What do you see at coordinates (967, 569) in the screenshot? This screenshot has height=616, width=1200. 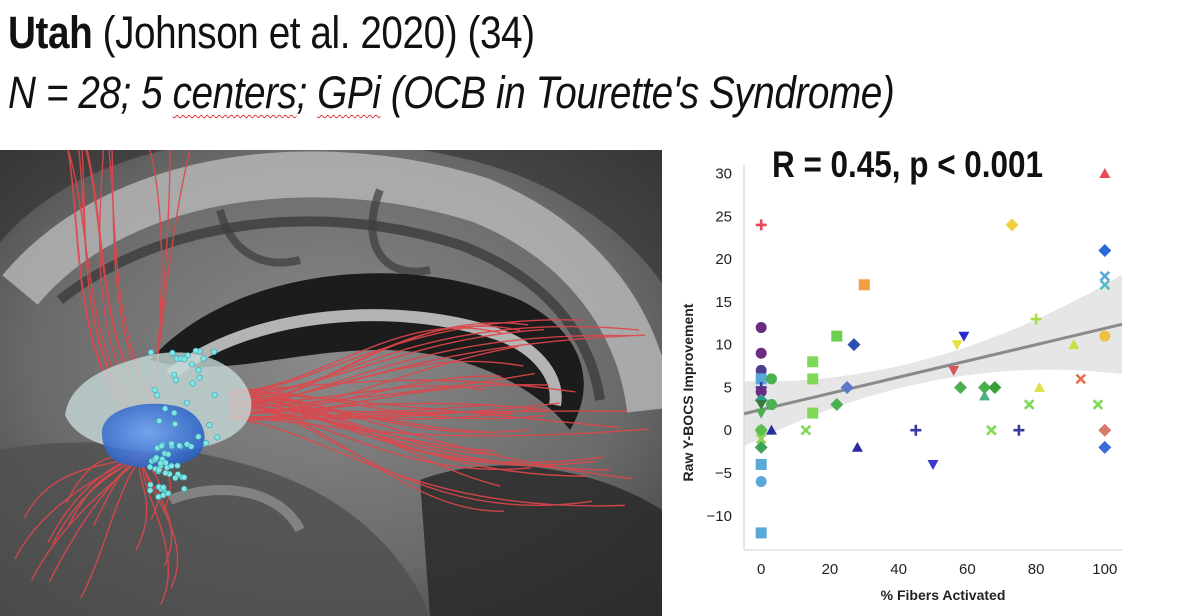 I see `x-tick-label: 60` at bounding box center [967, 569].